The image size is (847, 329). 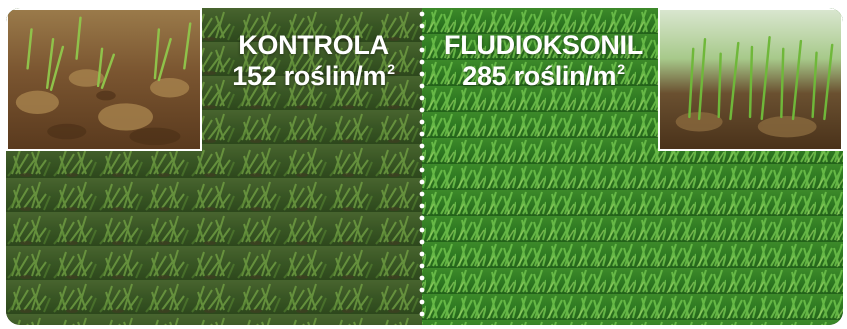 I want to click on fludioxonil-plant-count: 285 roślin/m2, so click(x=543, y=76).